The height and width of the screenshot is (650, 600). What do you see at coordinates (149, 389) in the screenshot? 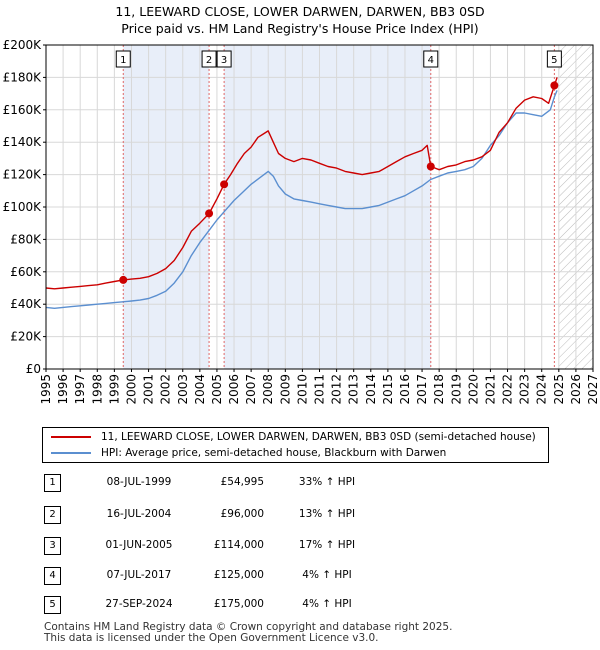
I see `x-tick-label: 2001` at bounding box center [149, 389].